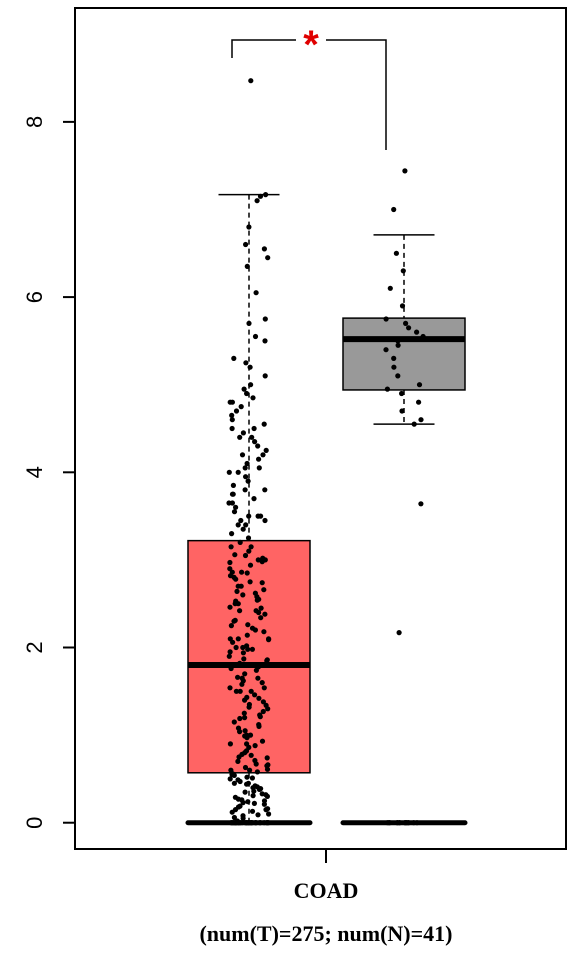 This screenshot has height=958, width=567. I want to click on bracket-line, so click(309, 94).